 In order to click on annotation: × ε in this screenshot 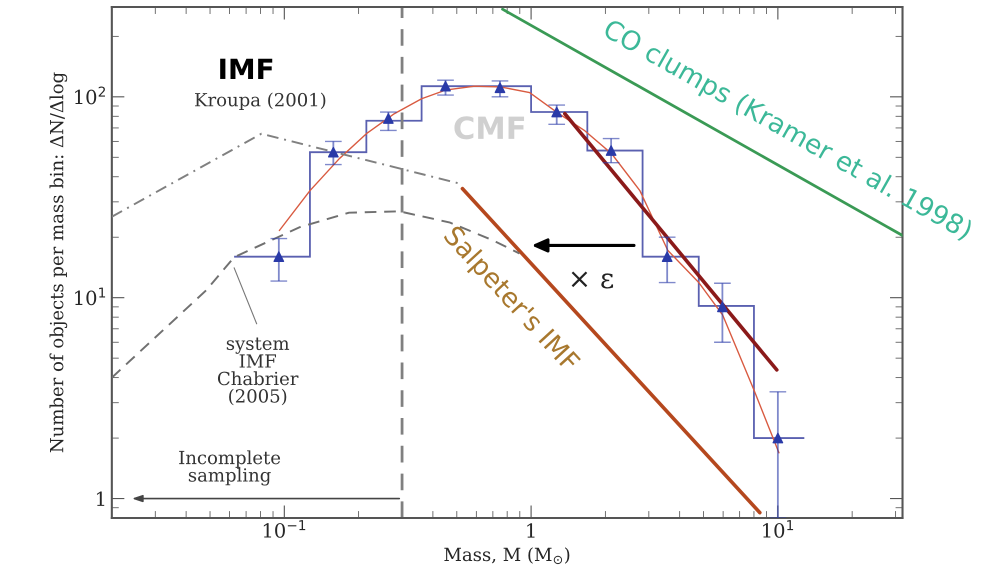, I will do `click(593, 280)`.